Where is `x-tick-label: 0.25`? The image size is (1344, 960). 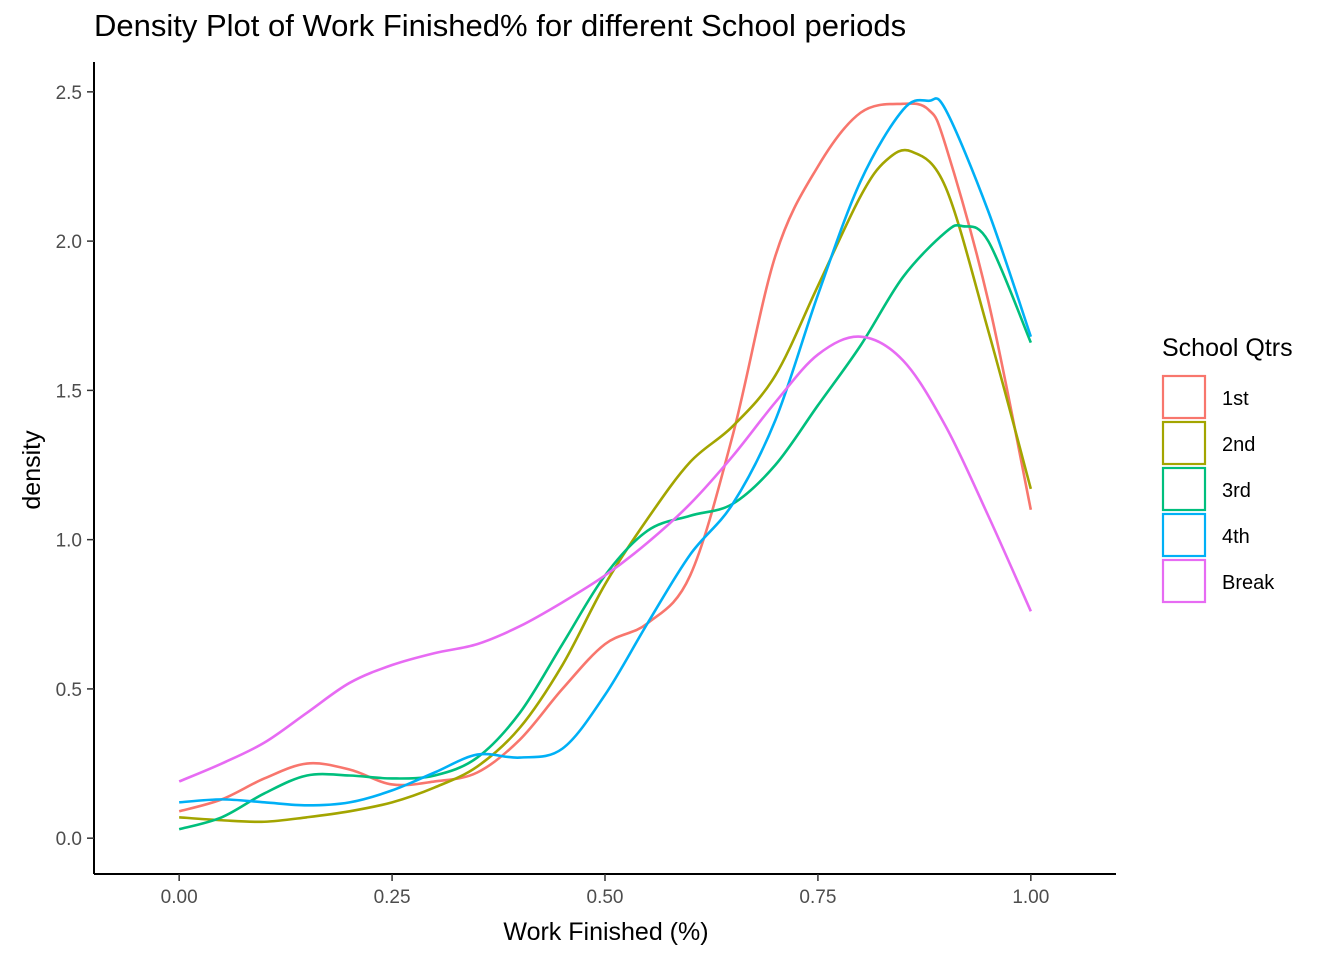
x-tick-label: 0.25 is located at coordinates (392, 897).